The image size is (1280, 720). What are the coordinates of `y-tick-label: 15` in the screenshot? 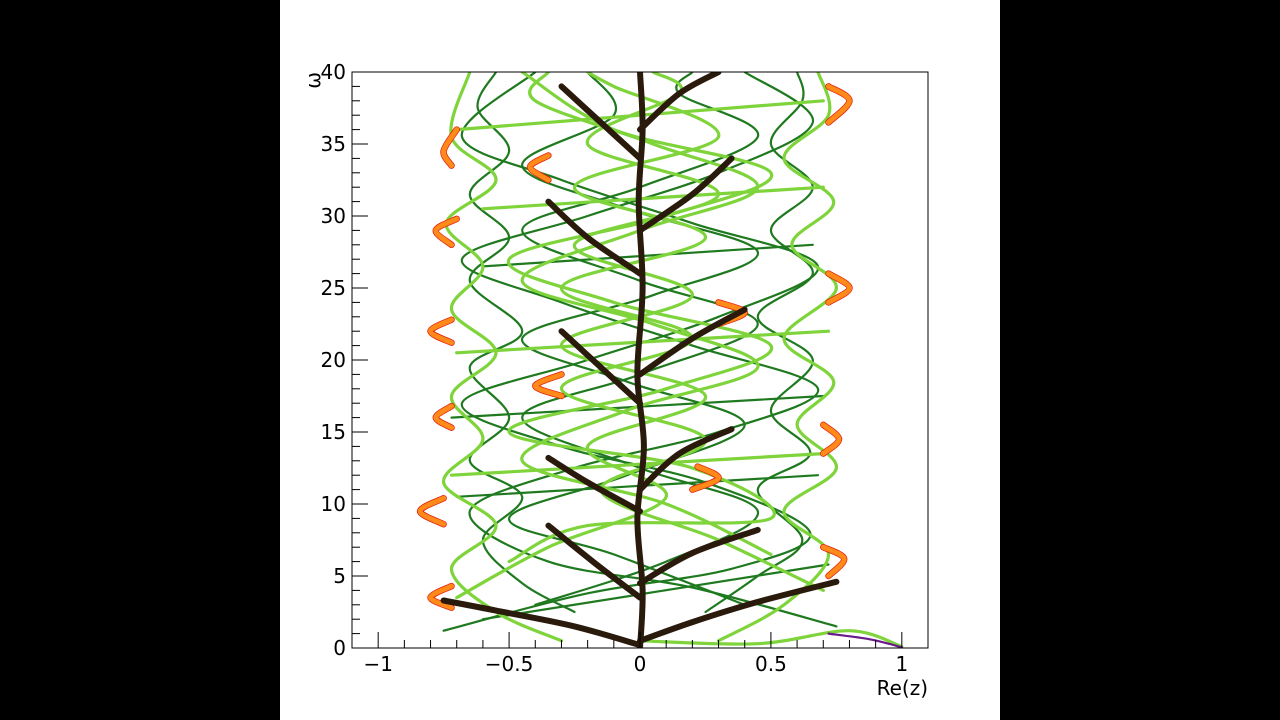 It's located at (333, 432).